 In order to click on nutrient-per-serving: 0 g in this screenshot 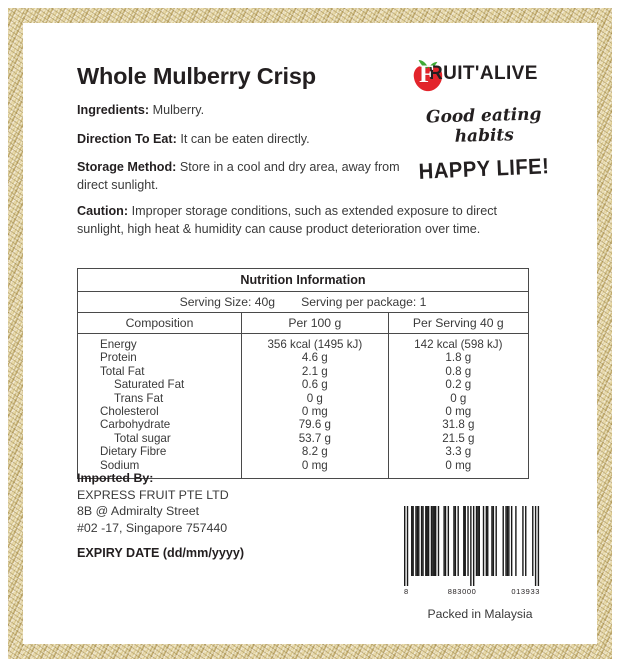, I will do `click(458, 398)`.